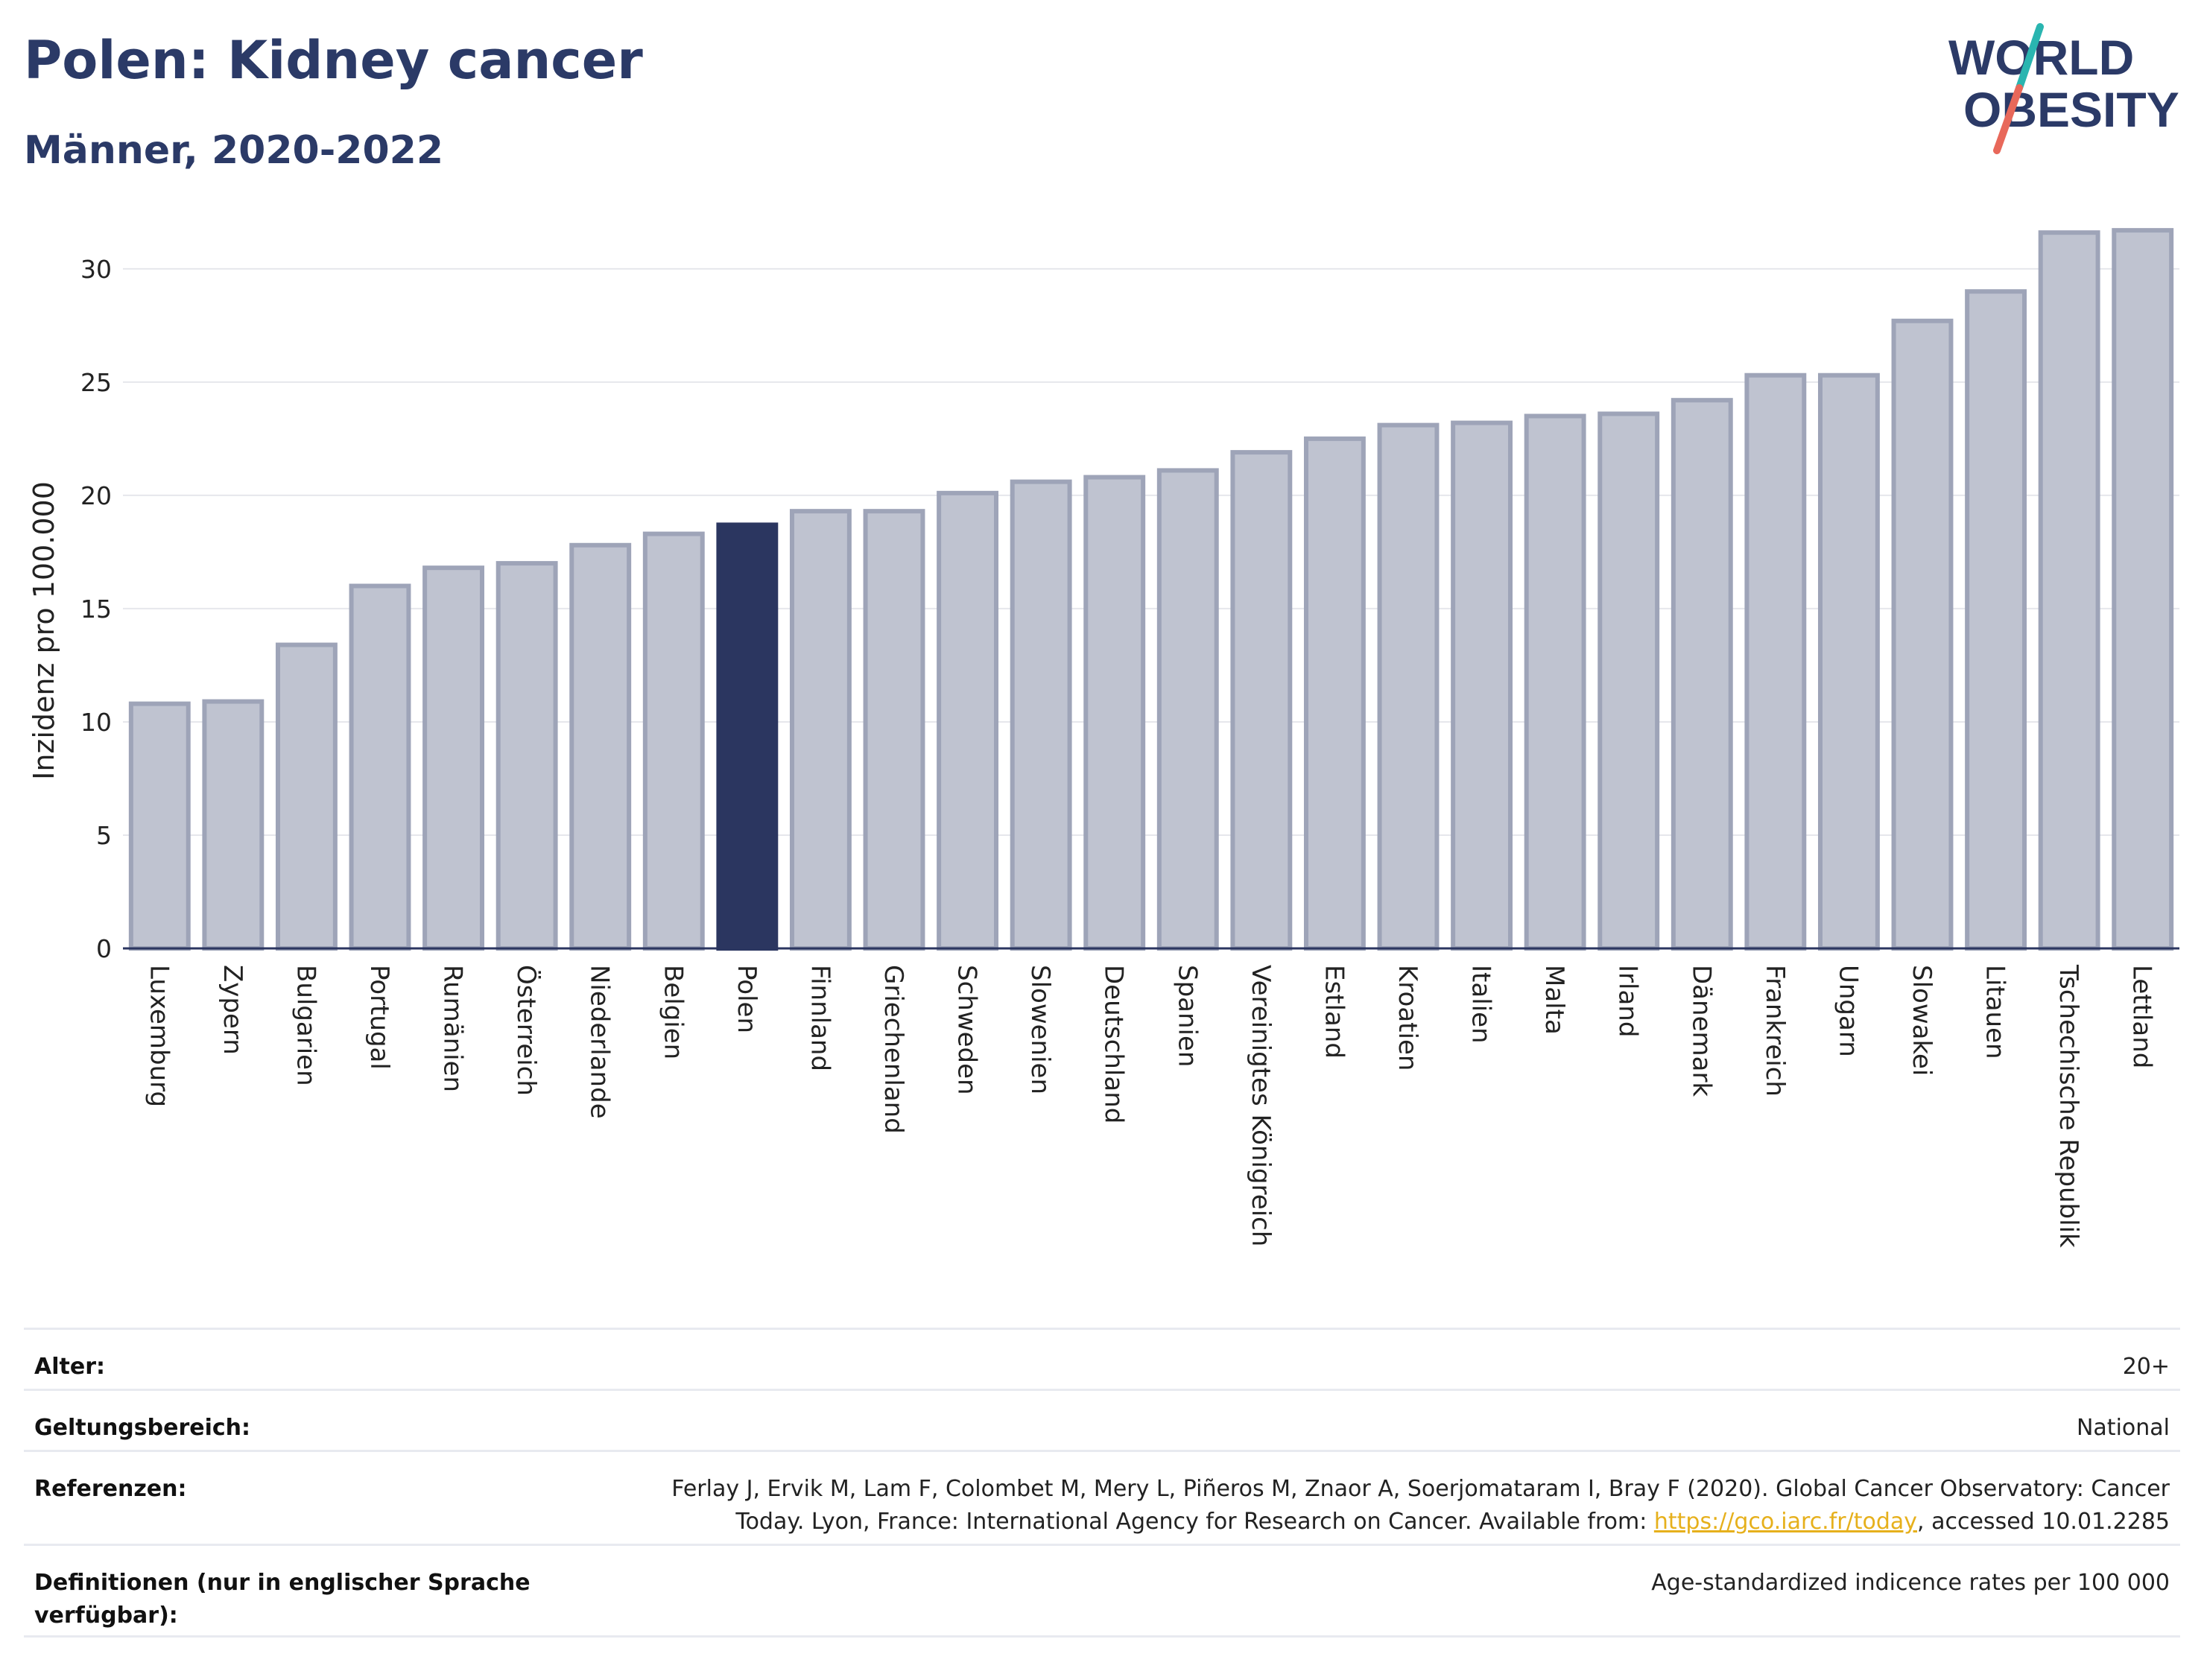 The height and width of the screenshot is (1680, 2204). I want to click on bar-ungarn, so click(1848, 662).